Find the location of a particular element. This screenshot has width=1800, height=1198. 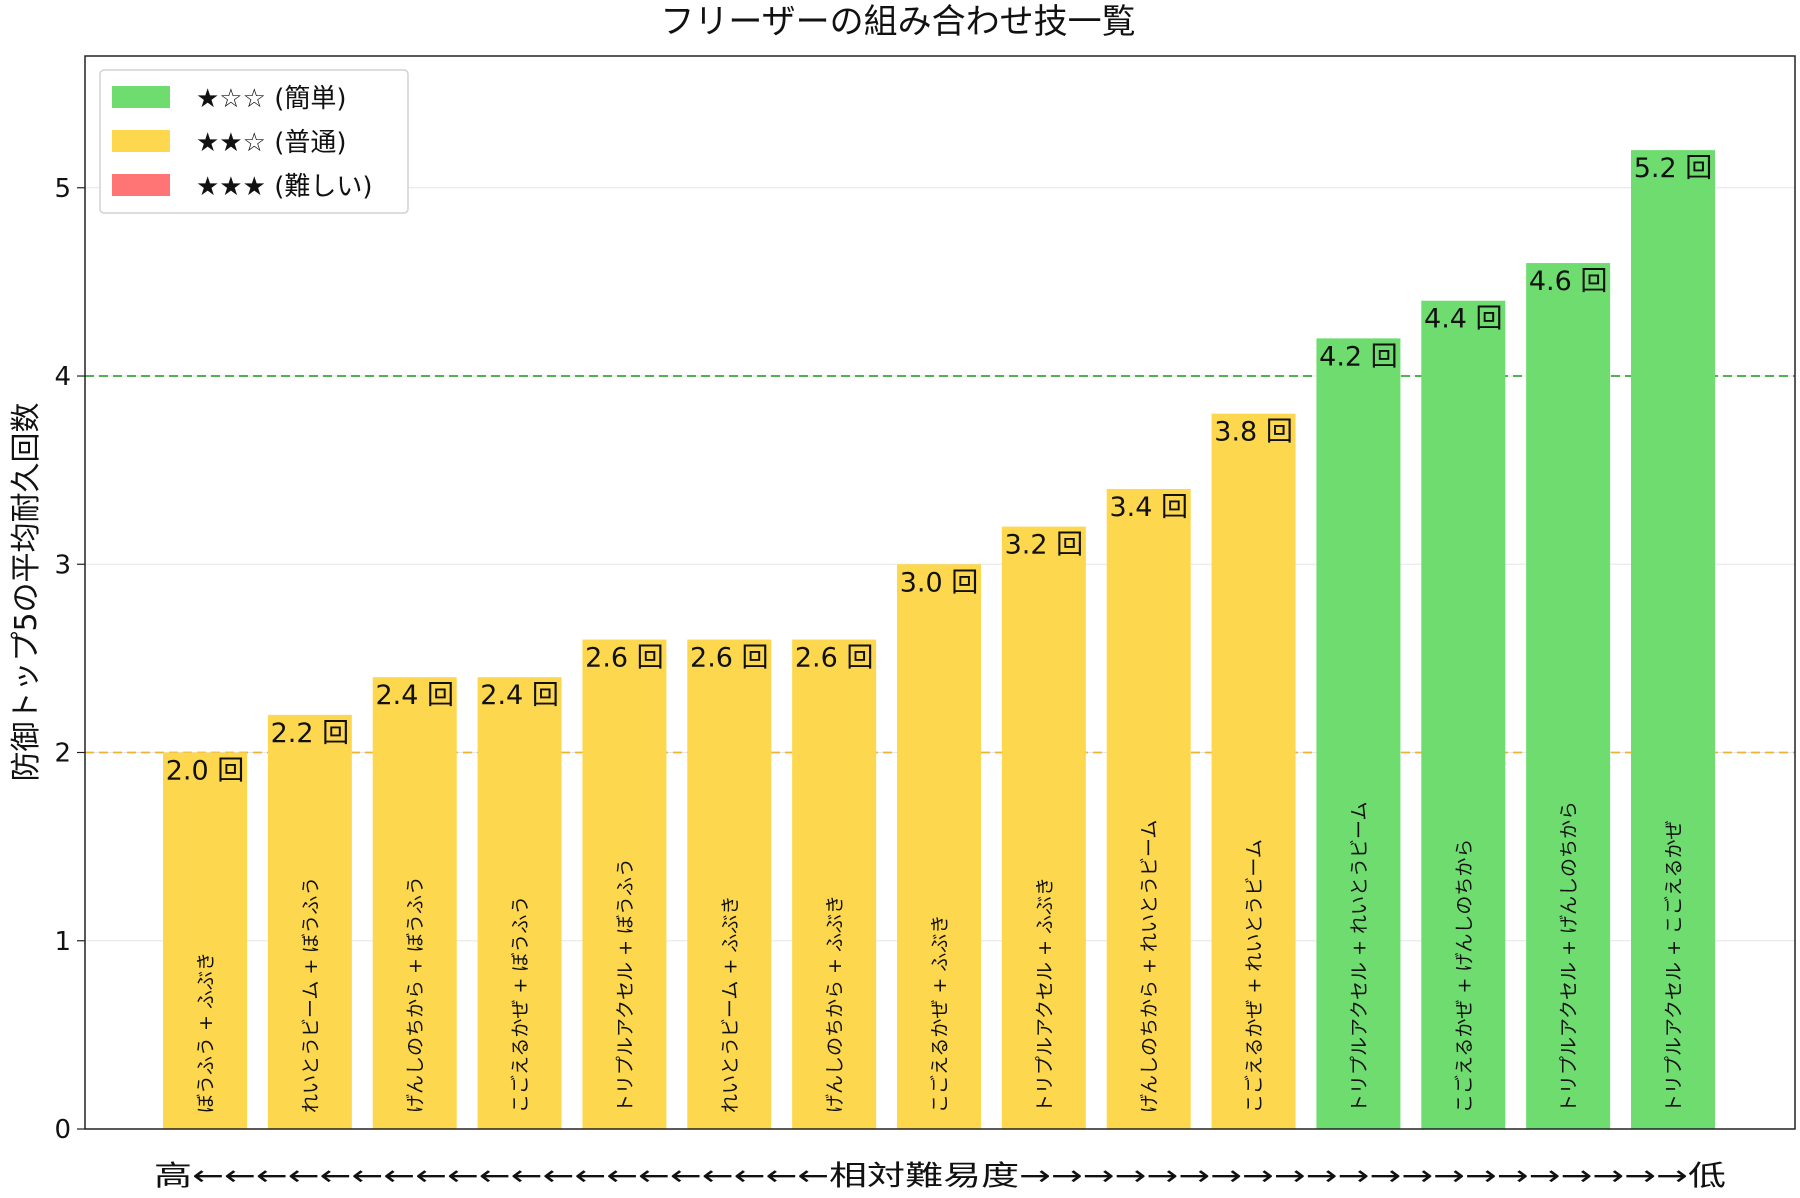

bar-category-label: トリプルアクセル + れいとうビーム is located at coordinates (1359, 957).